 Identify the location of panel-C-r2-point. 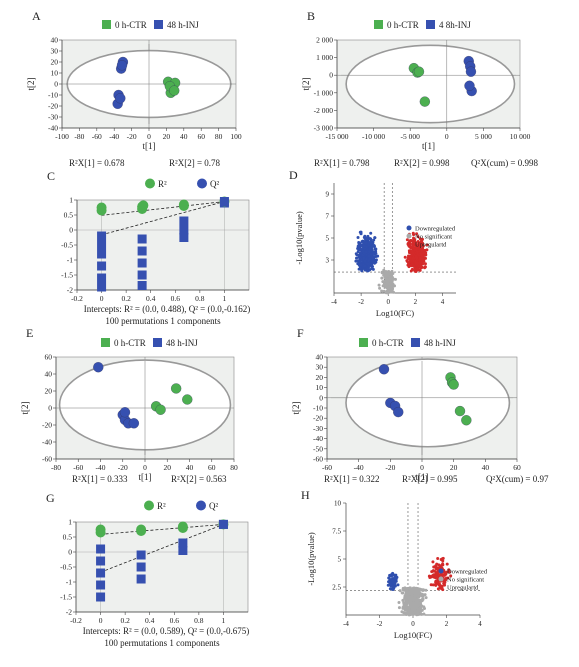
(101, 210).